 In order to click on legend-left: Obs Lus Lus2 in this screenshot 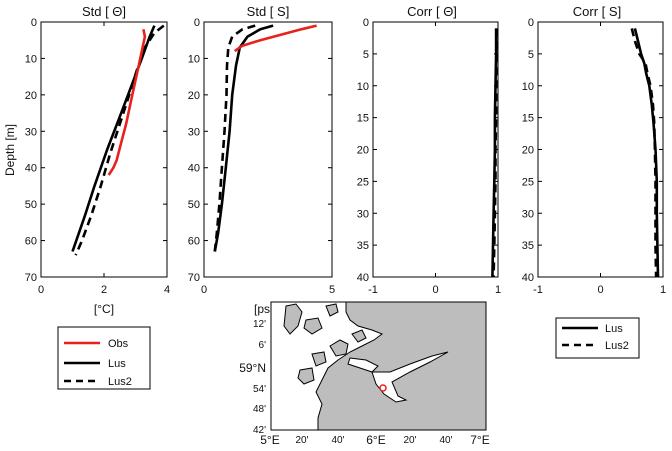, I will do `click(104, 358)`.